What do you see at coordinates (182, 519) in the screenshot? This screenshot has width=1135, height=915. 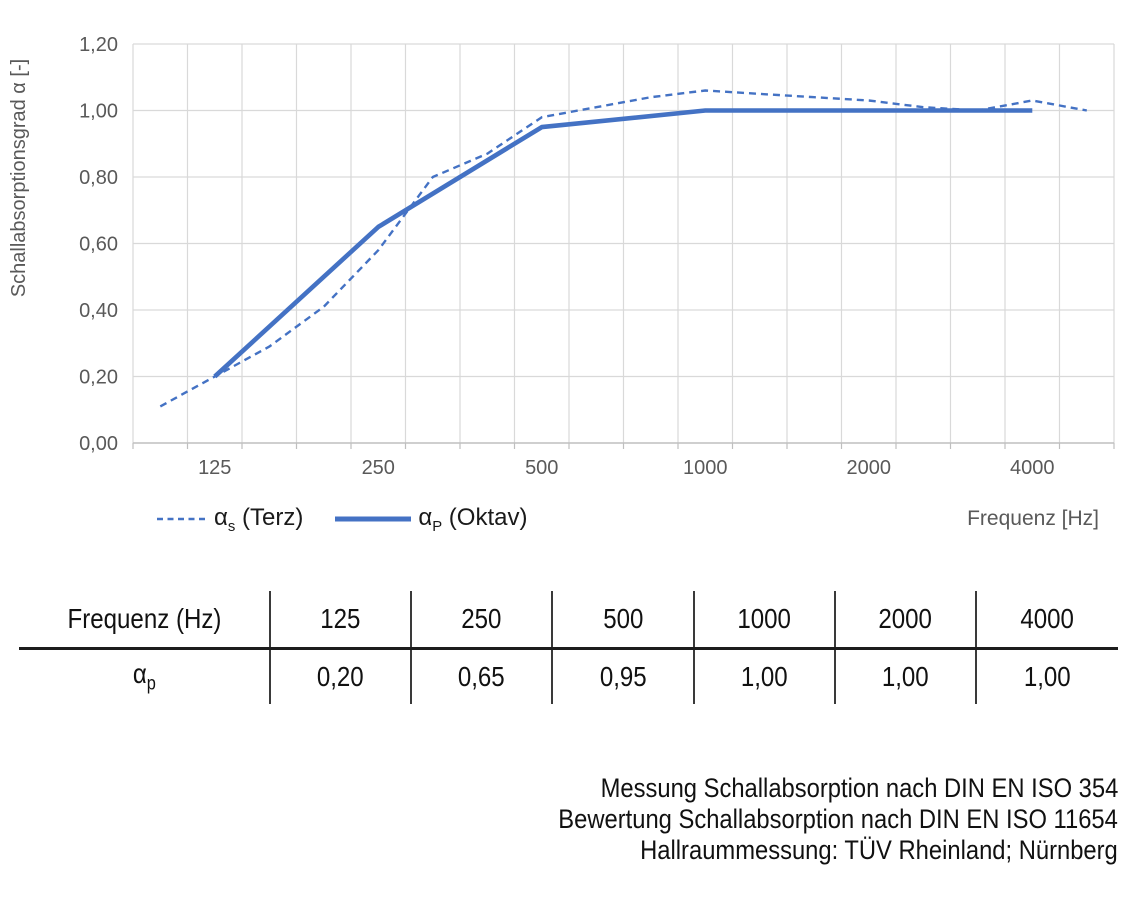 I see `dashed-line-swatch-icon` at bounding box center [182, 519].